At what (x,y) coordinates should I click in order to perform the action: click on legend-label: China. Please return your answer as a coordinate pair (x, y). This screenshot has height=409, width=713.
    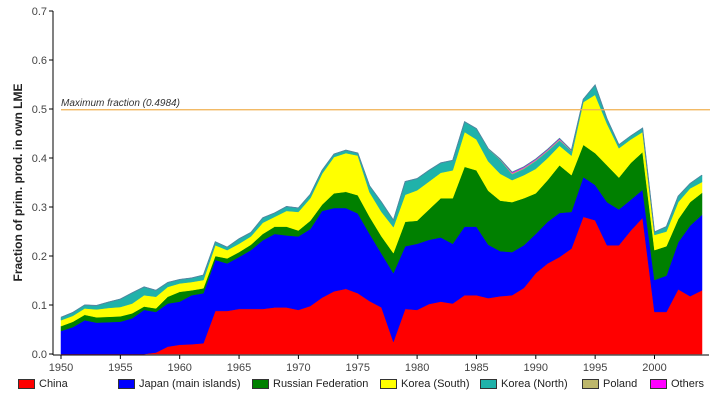
    Looking at the image, I should click on (53, 384).